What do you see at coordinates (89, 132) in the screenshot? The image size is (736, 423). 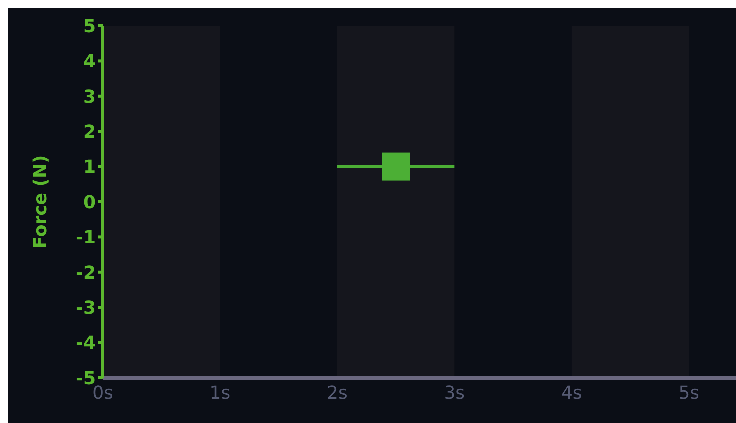 I see `y-tick-label: 2` at bounding box center [89, 132].